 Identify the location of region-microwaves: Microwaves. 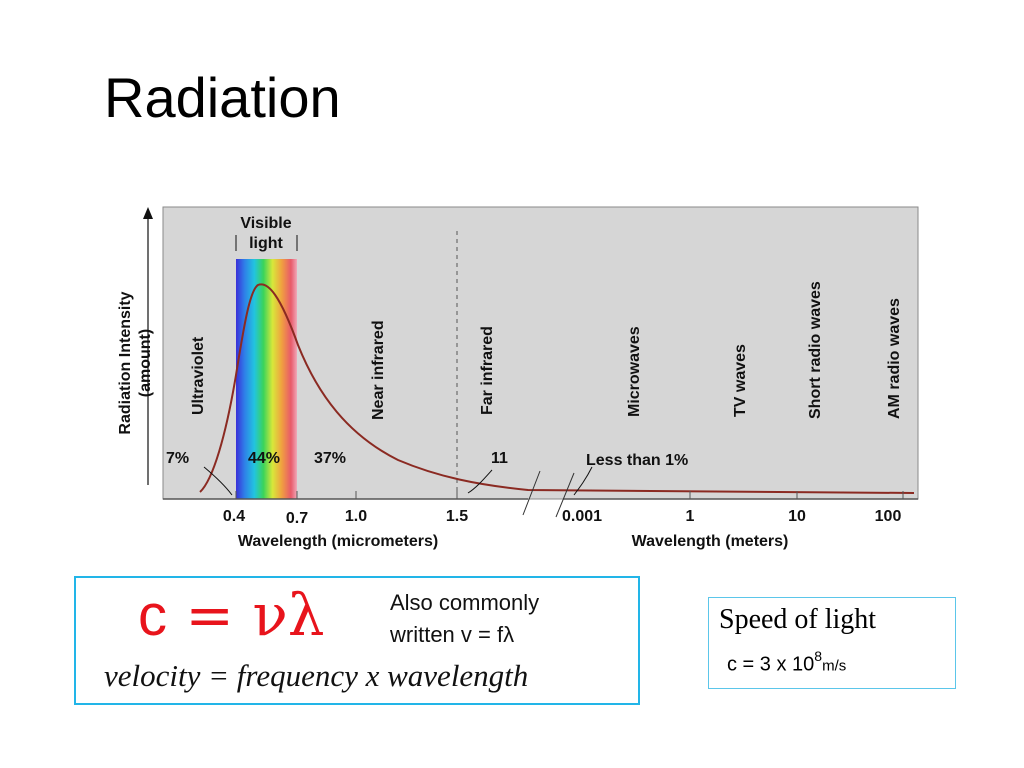
(634, 371).